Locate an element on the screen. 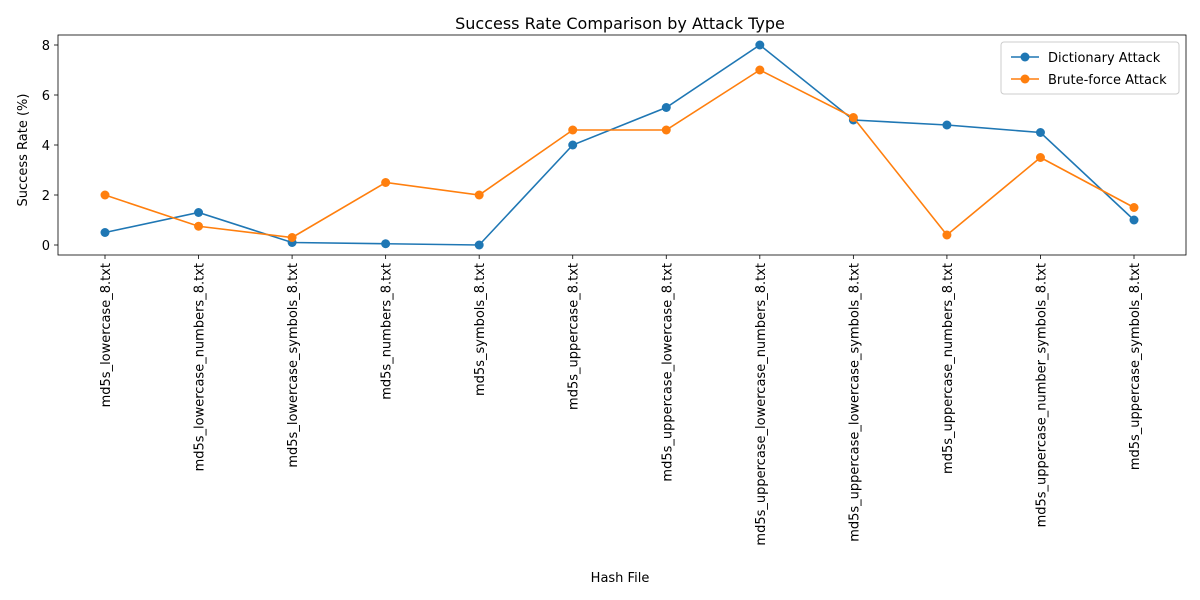 The width and height of the screenshot is (1200, 600). x-tick-label: md5s_uppercase_lowercase_8.txt is located at coordinates (667, 372).